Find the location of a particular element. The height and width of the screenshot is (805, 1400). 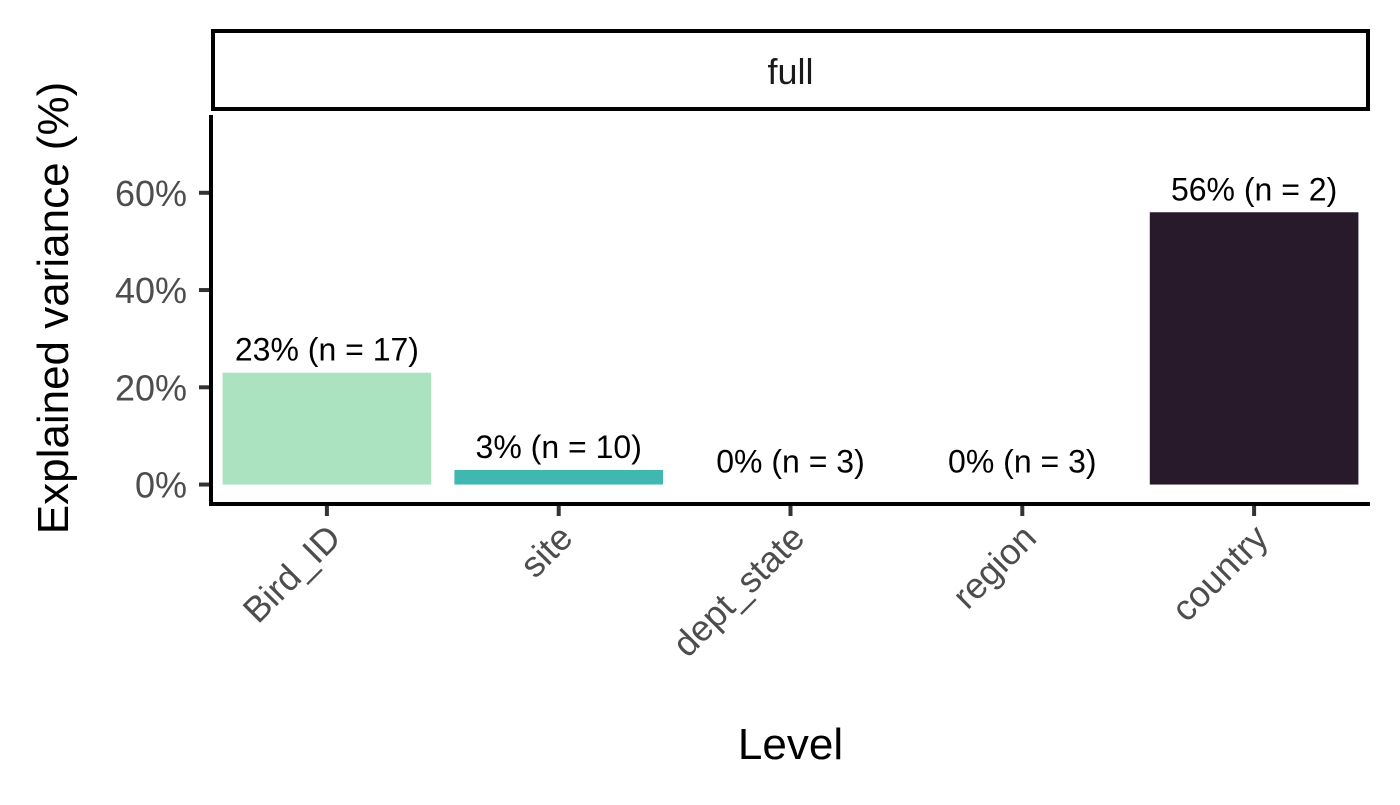

bar-country is located at coordinates (1254, 348).